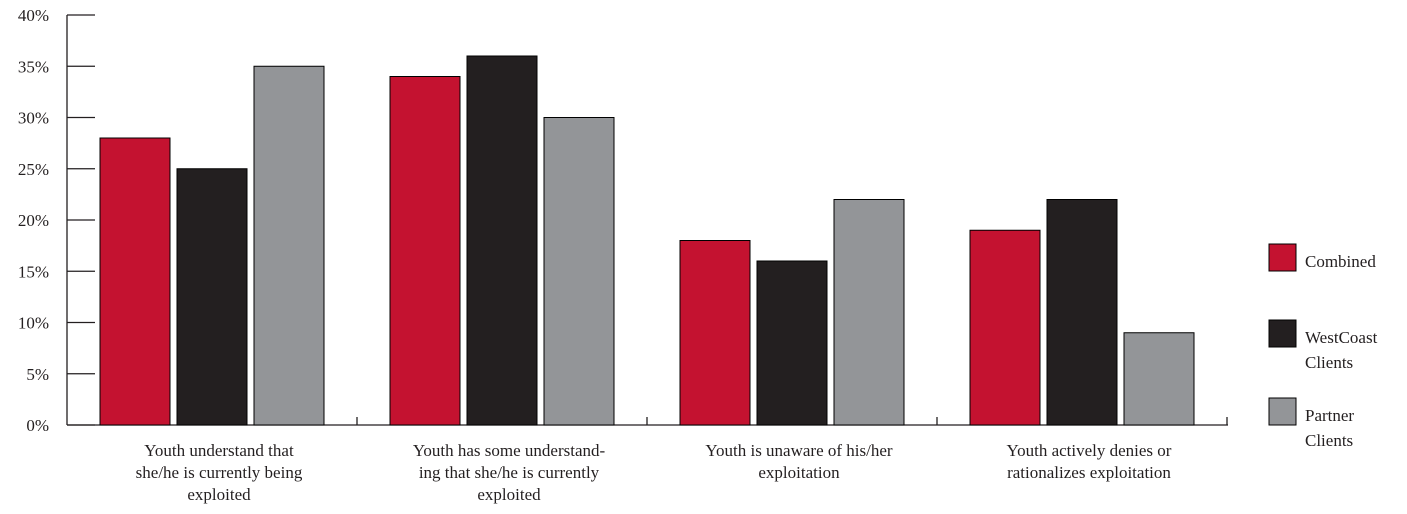 The image size is (1407, 514). I want to click on y-tick-label-0: 0%, so click(37, 425).